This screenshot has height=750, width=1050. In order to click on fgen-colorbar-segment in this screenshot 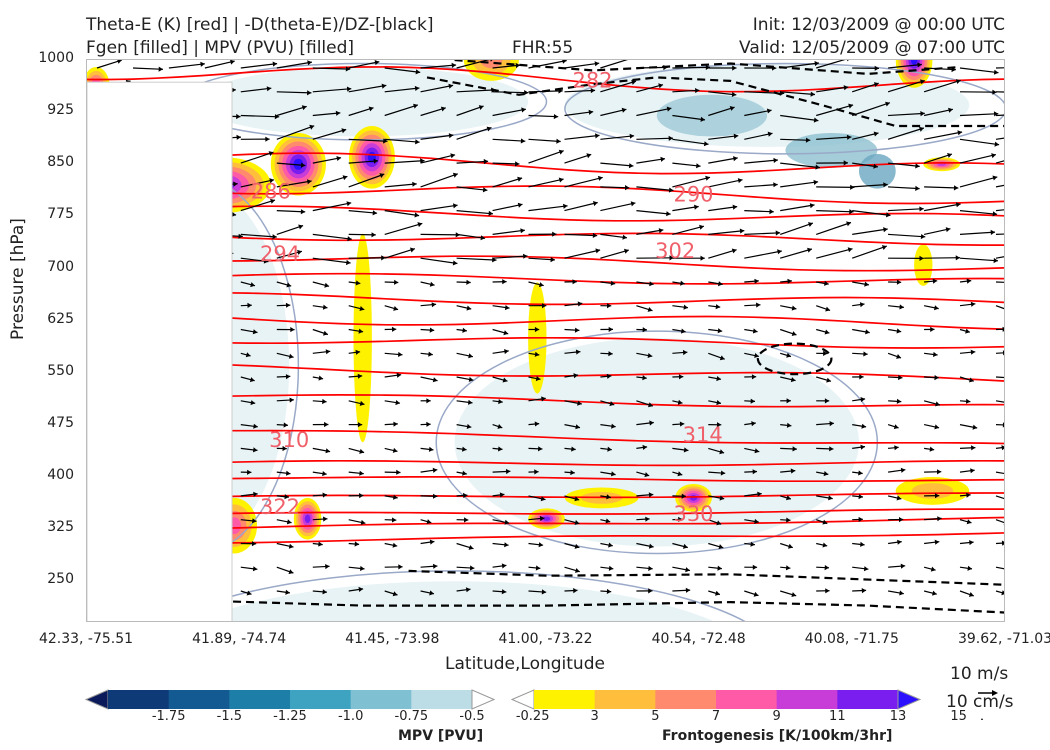, I will do `click(625, 699)`.